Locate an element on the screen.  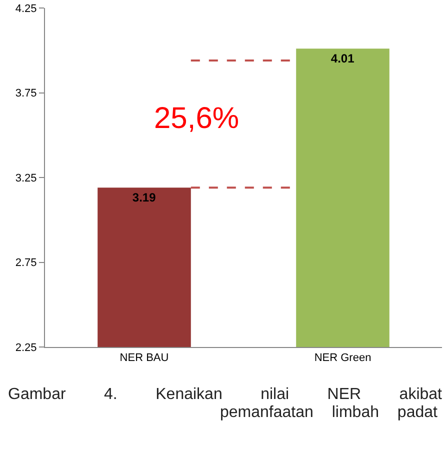
data-label: 4.01 is located at coordinates (342, 59).